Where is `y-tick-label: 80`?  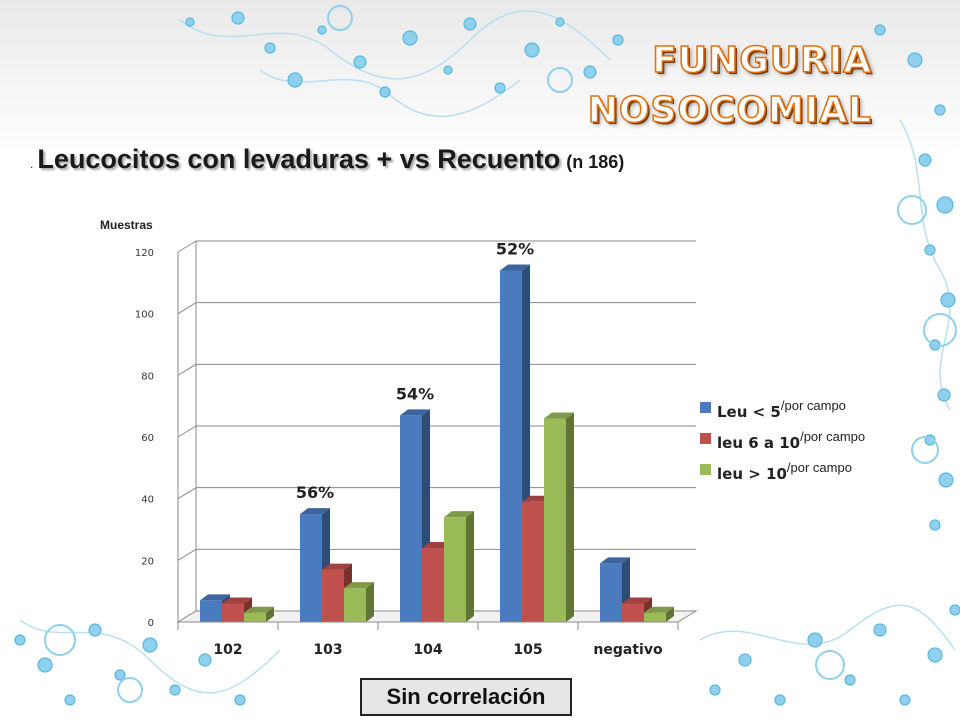 y-tick-label: 80 is located at coordinates (147, 376).